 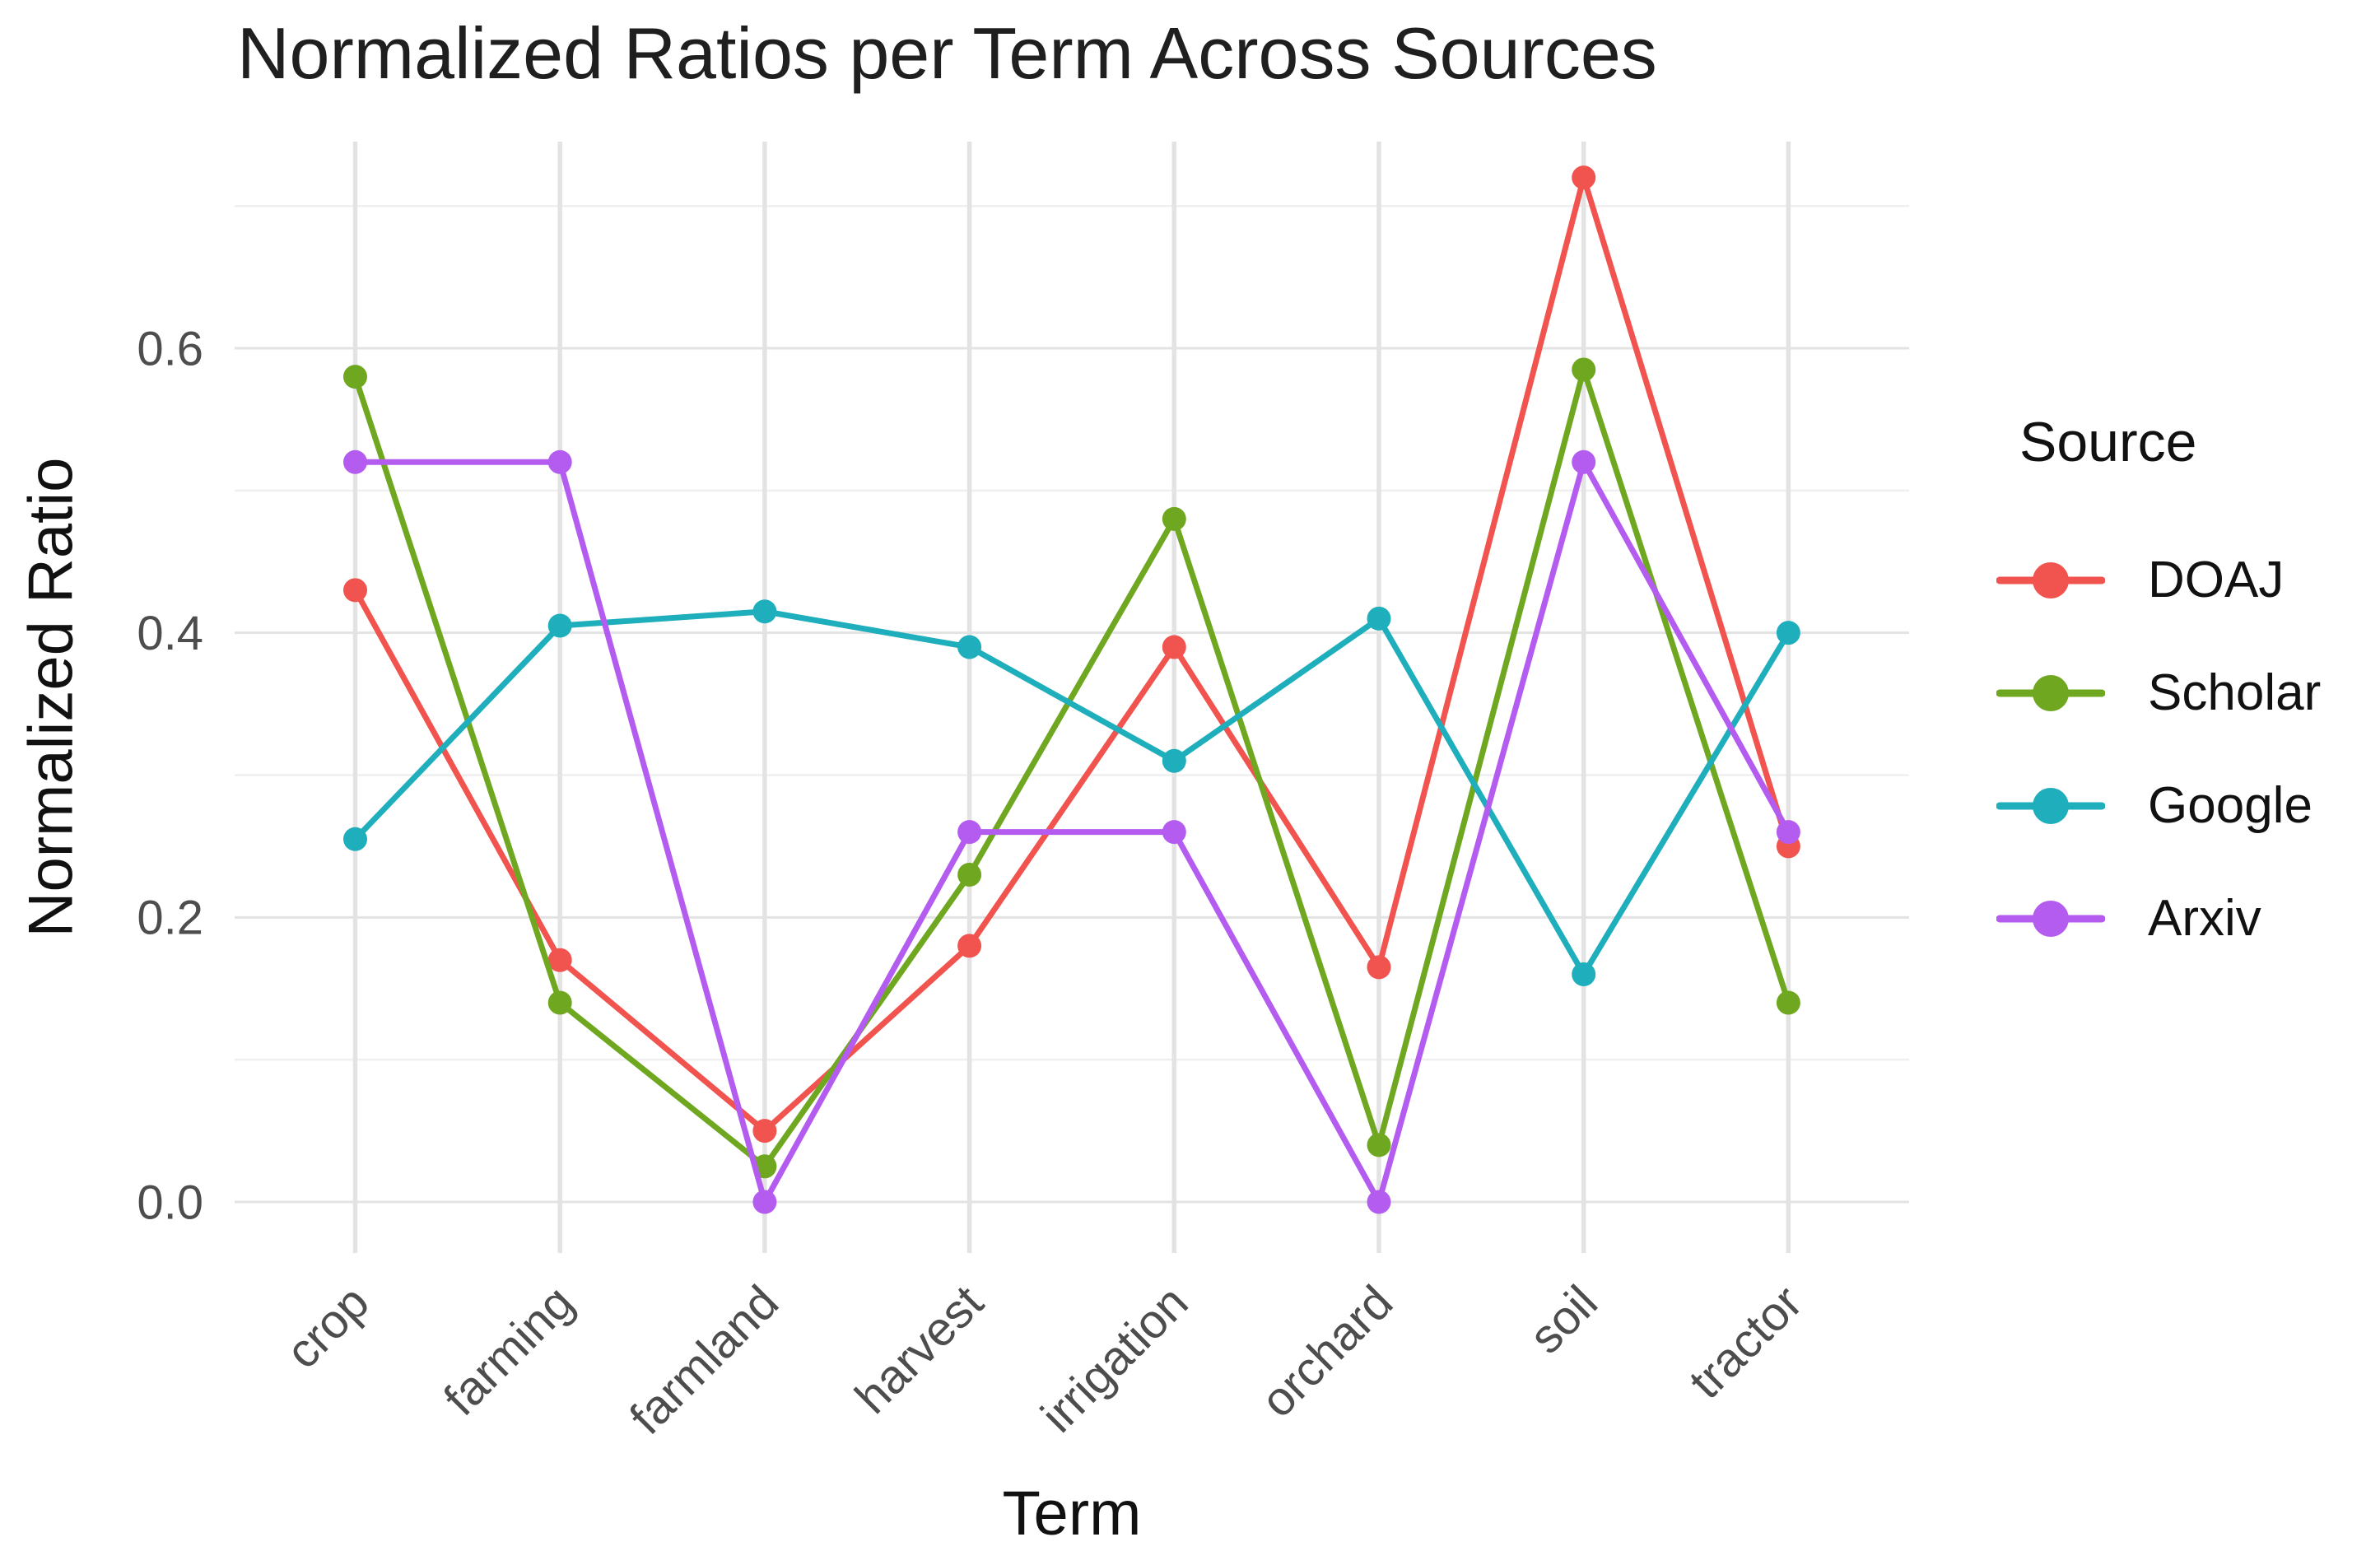 I want to click on legend-item-doaj: DOAJ, so click(x=2158, y=580).